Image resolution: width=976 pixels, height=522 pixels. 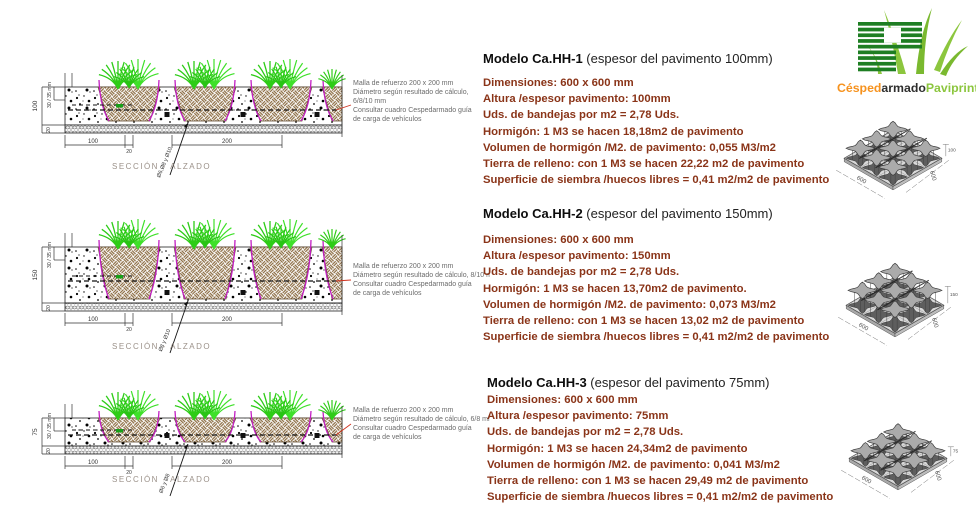 What do you see at coordinates (35, 432) in the screenshot?
I see `dim-label-total: 75` at bounding box center [35, 432].